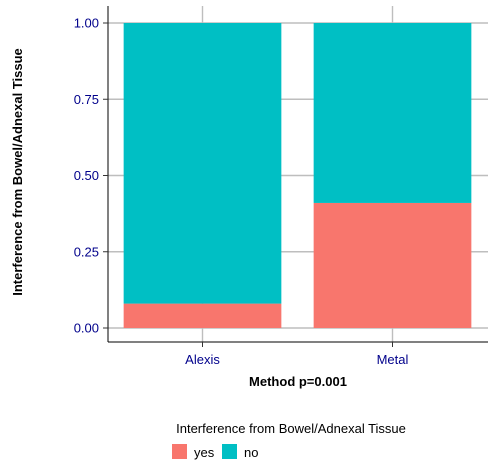 This screenshot has height=463, width=489. What do you see at coordinates (86, 328) in the screenshot?
I see `y-tick-label: 0.00` at bounding box center [86, 328].